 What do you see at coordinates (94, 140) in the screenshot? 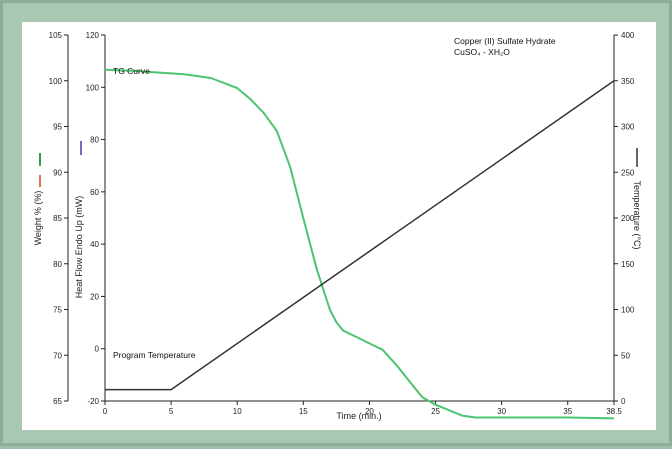
I see `heat-flow-tick-label: 80` at bounding box center [94, 140].